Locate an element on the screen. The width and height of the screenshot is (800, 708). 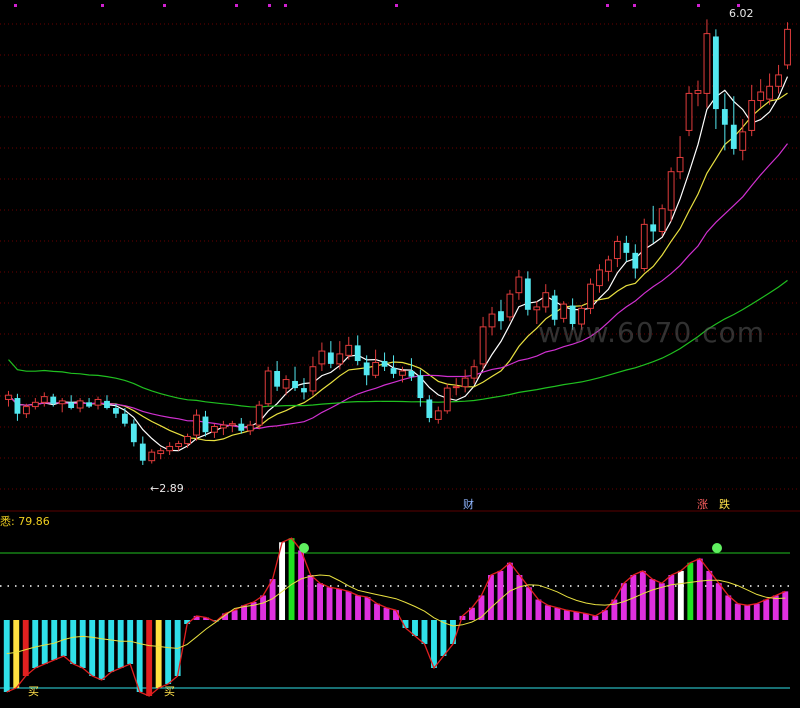
max-price-label: 6.02 is located at coordinates (741, 13).